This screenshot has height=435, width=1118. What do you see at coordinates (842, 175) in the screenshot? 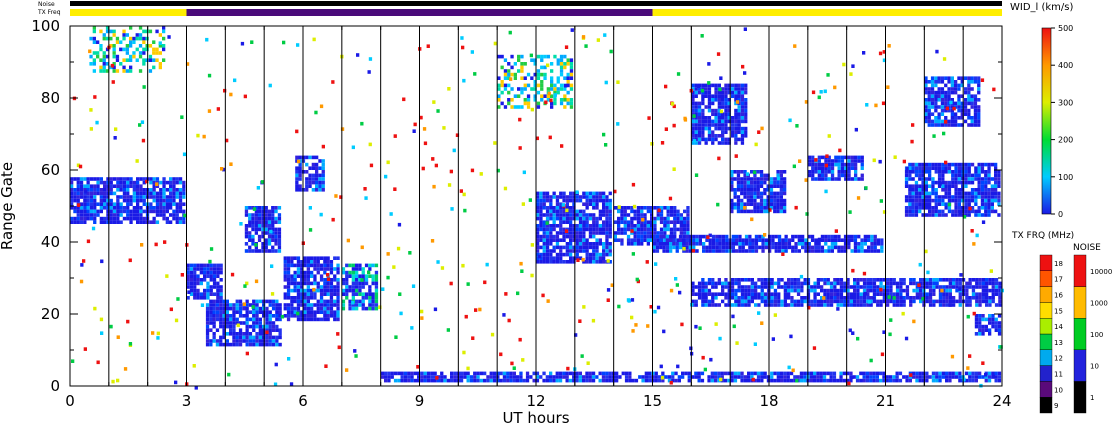
I see `heat-cell-r12` at bounding box center [842, 175].